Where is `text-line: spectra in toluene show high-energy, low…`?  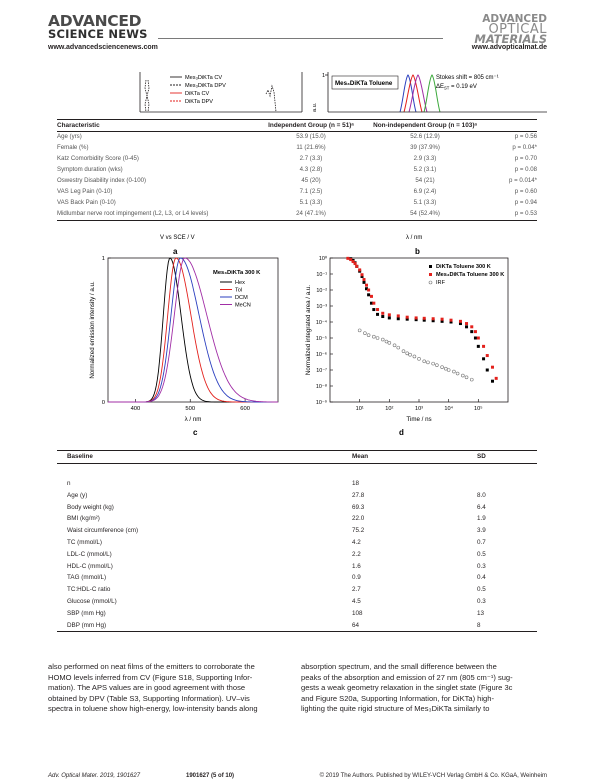 text-line: spectra in toluene show high-energy, low… is located at coordinates (153, 709).